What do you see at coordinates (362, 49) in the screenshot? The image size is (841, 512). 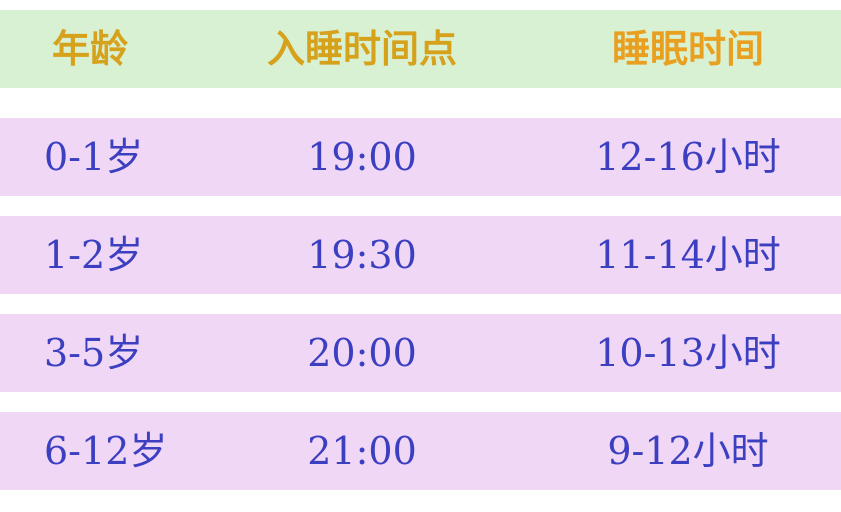 I see `header-cell: 入睡时间点` at bounding box center [362, 49].